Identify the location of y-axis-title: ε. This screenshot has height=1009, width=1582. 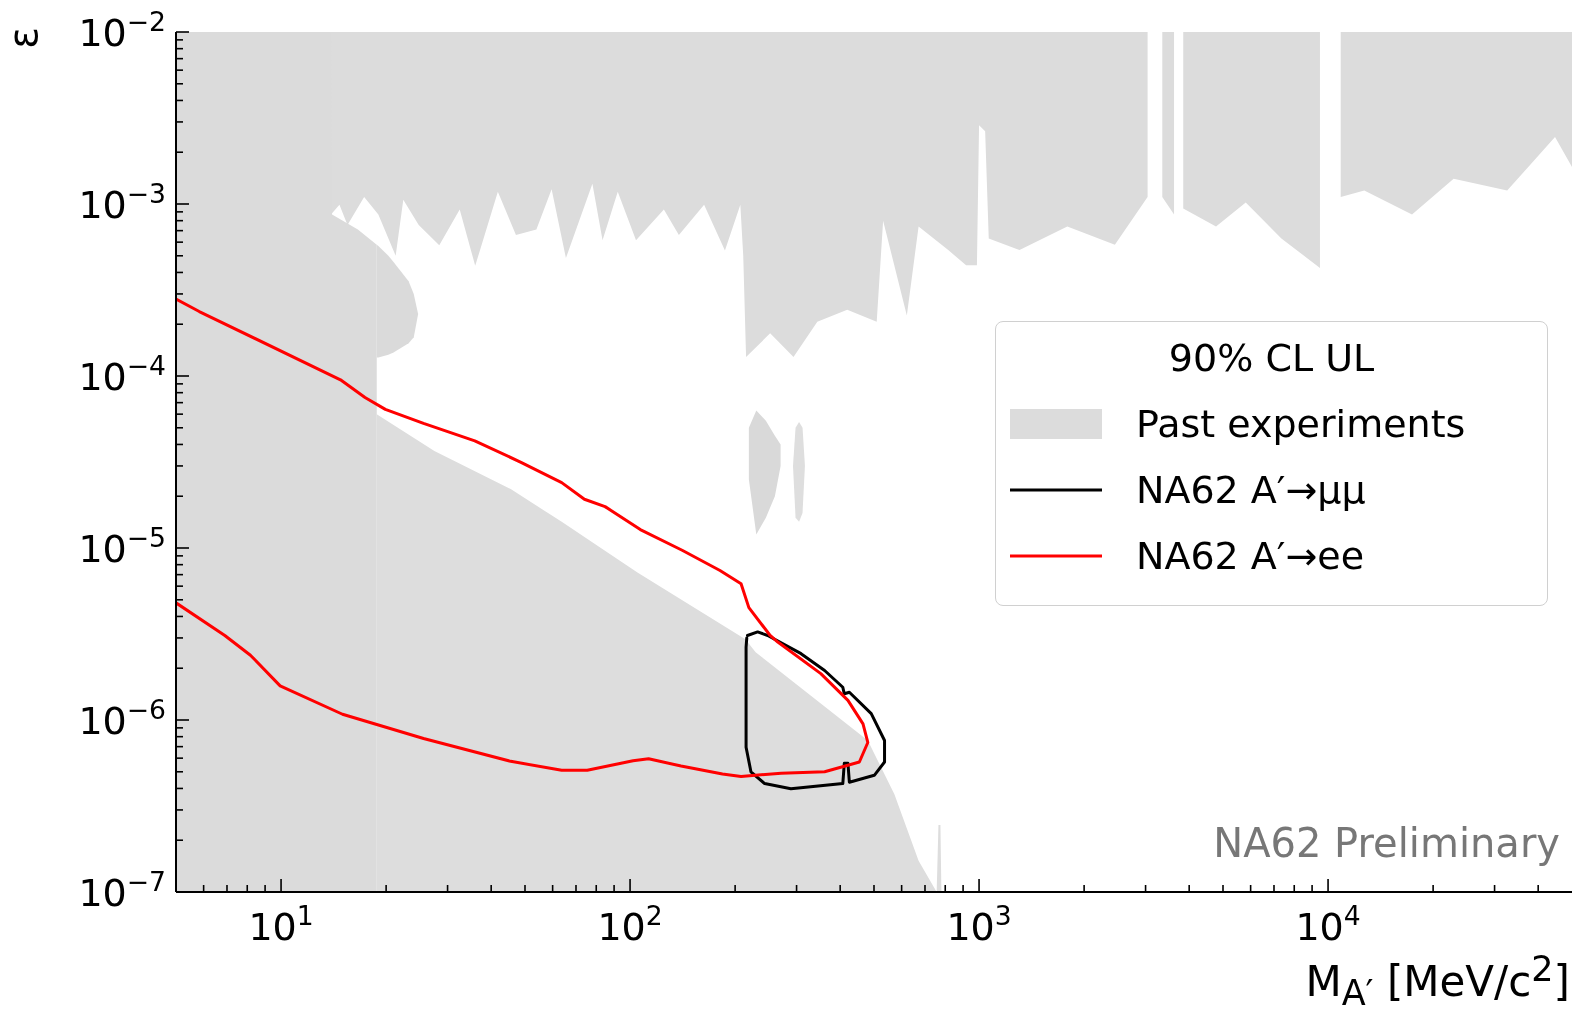
(23, 38).